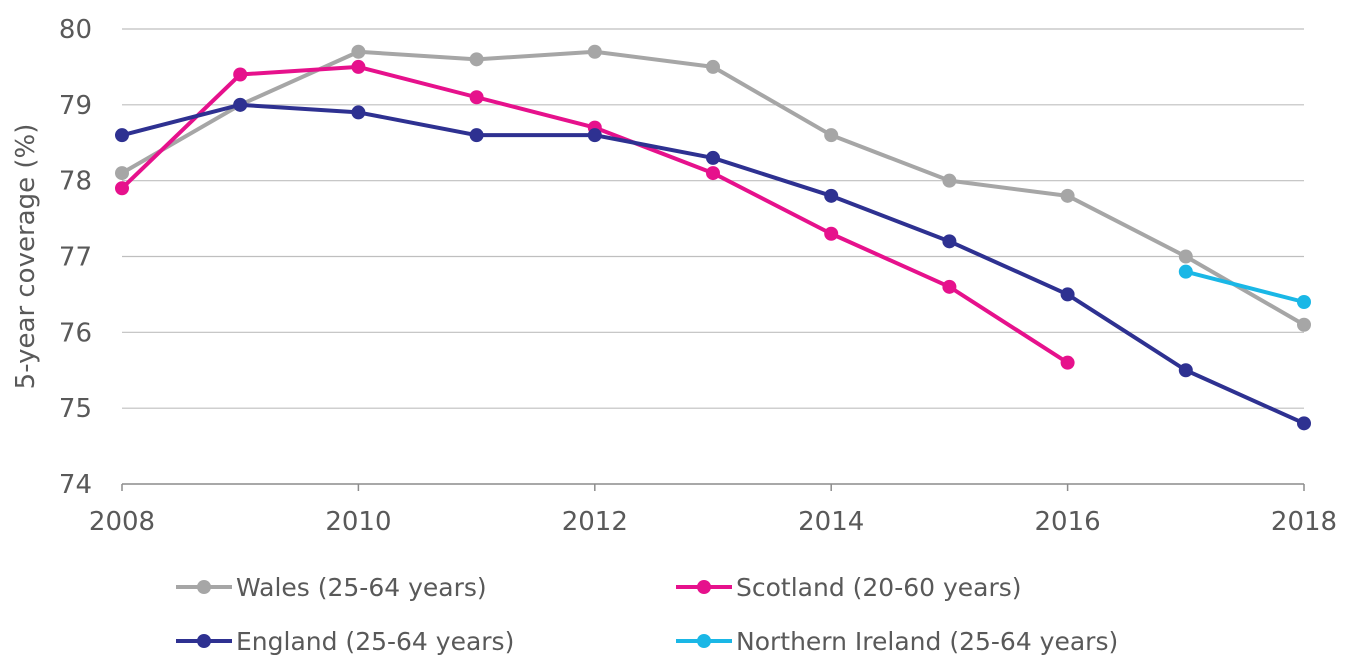 This screenshot has width=1353, height=662. I want to click on y-axis-title: 5-year coverage (%), so click(26, 257).